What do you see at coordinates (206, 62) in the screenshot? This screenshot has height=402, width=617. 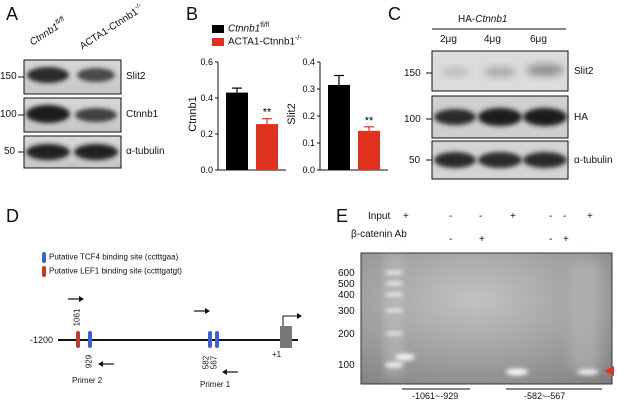 I see `chart1-tick-label-3: 0.6` at bounding box center [206, 62].